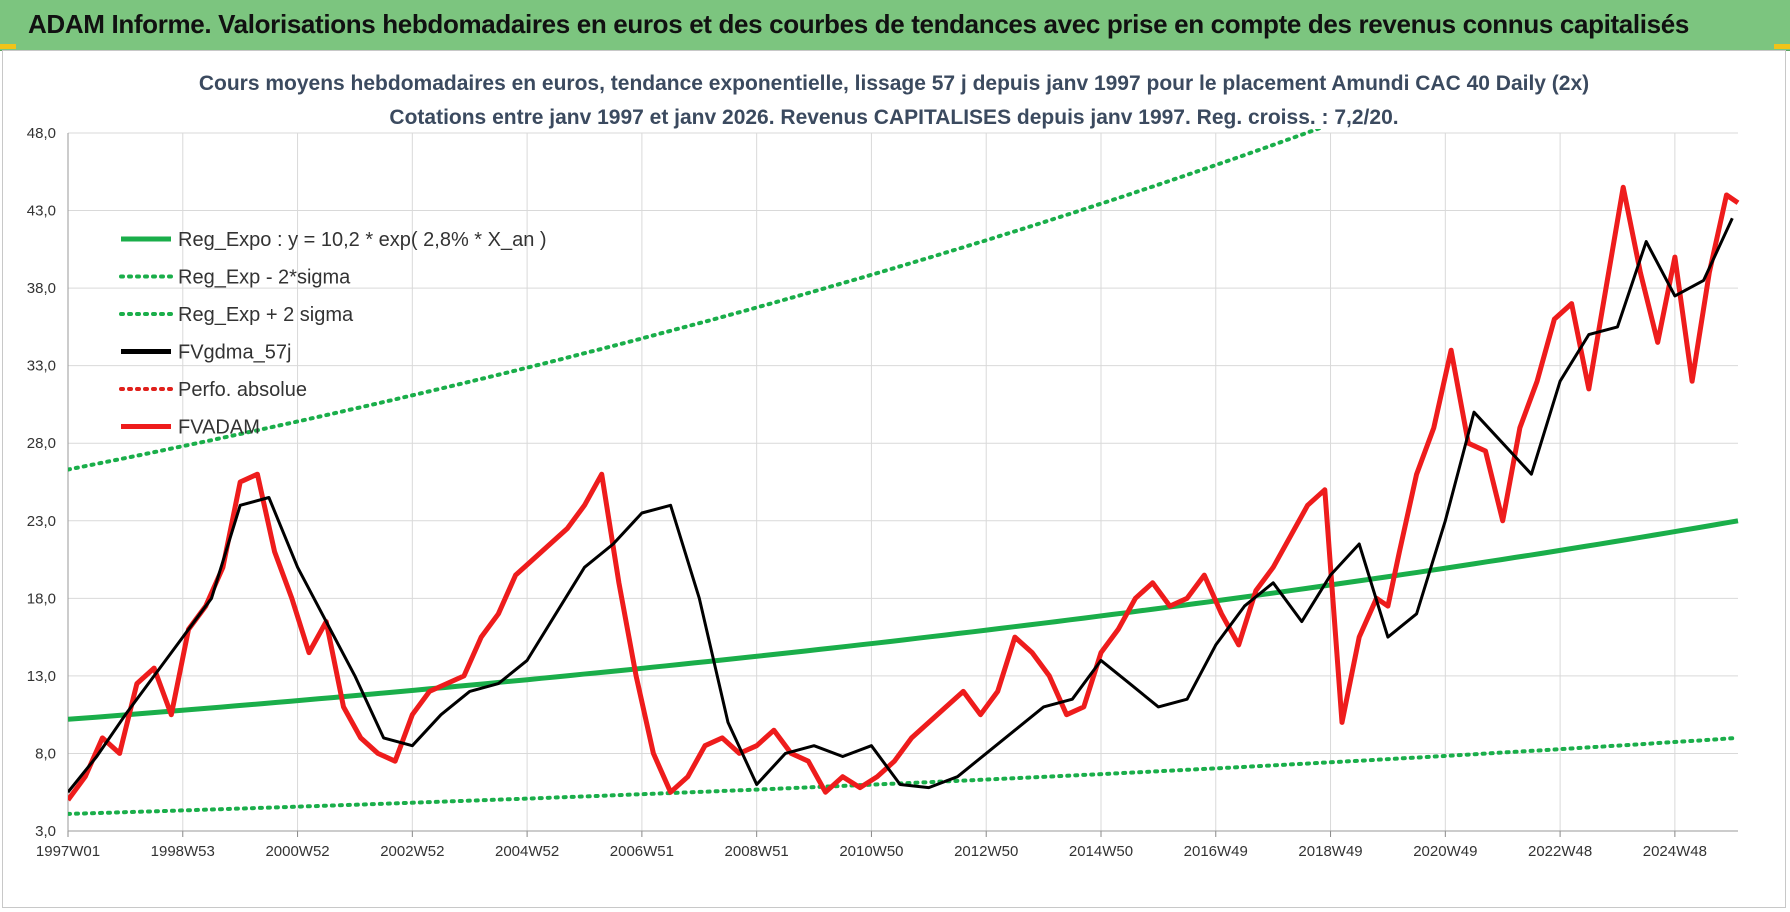 The image size is (1790, 912). I want to click on y-tick-label: 13,0, so click(41, 676).